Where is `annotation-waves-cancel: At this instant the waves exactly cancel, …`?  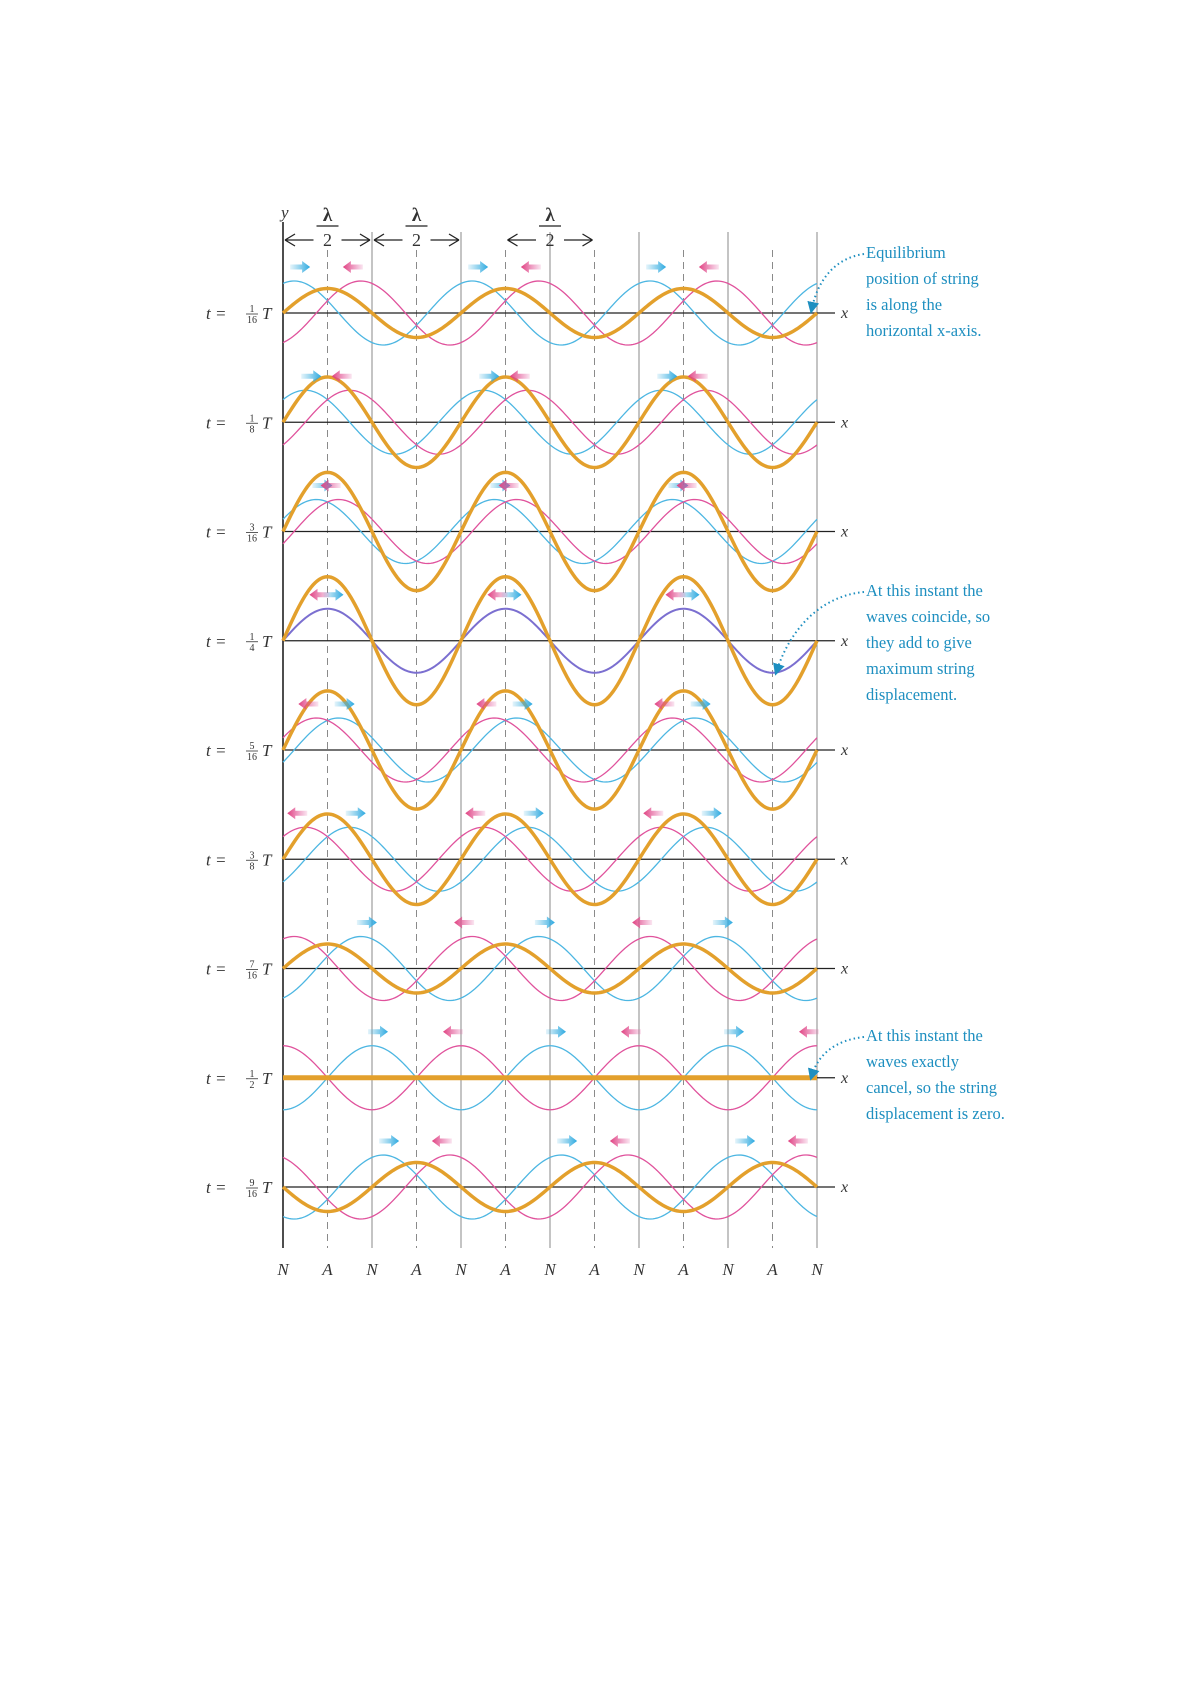 annotation-waves-cancel: At this instant the waves exactly cancel, … is located at coordinates (935, 1075).